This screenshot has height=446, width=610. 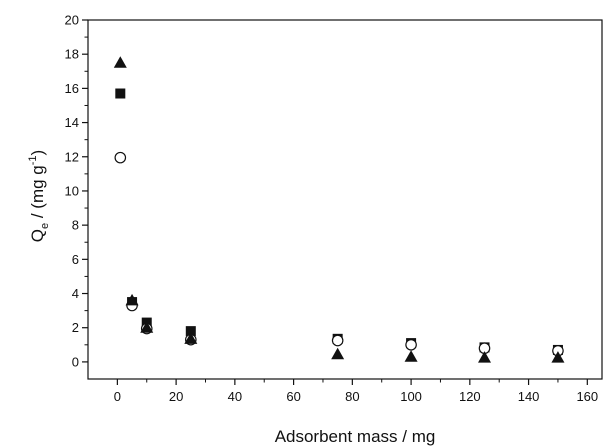 I want to click on y-axis-title: Qe / (mg g-1), so click(x=39, y=196).